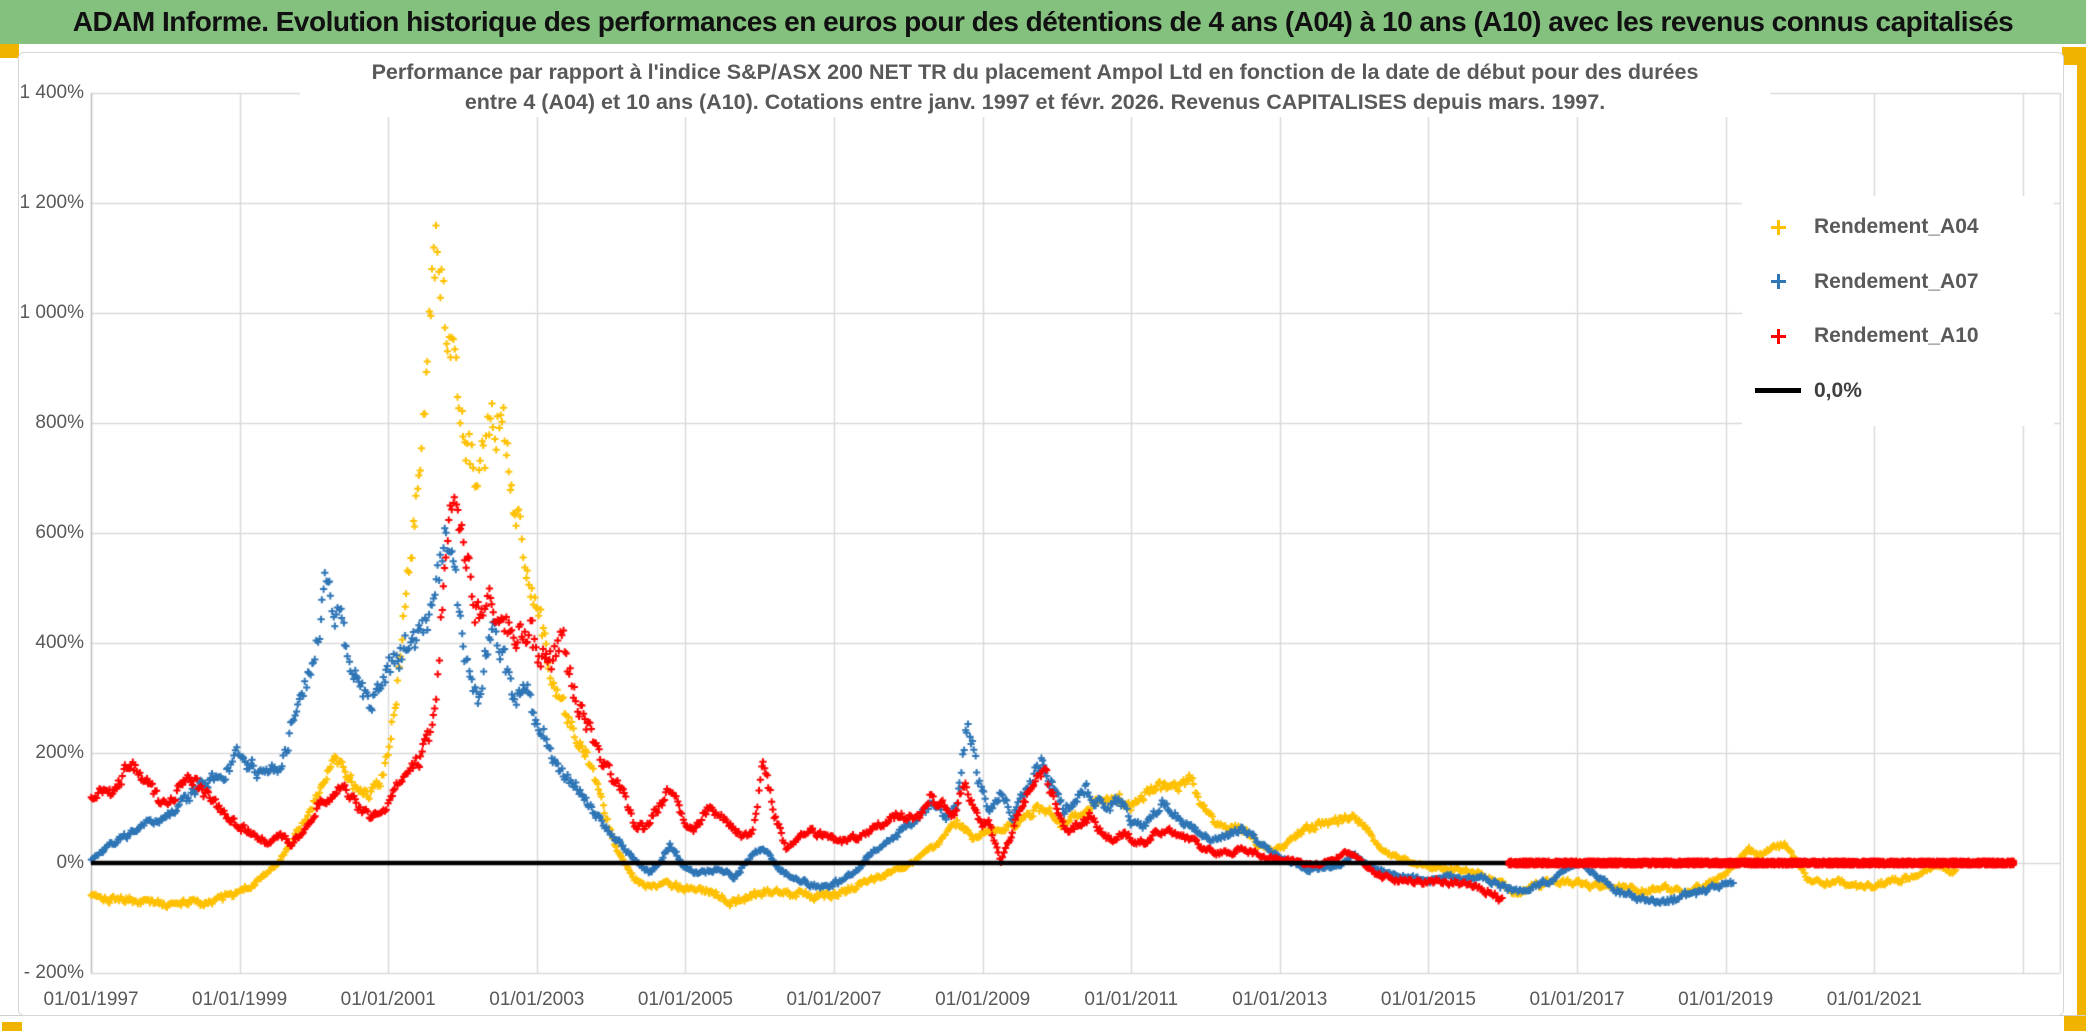 The height and width of the screenshot is (1031, 2086). Describe the element at coordinates (1577, 999) in the screenshot. I see `x-tick-label: 01/01/2017` at that location.